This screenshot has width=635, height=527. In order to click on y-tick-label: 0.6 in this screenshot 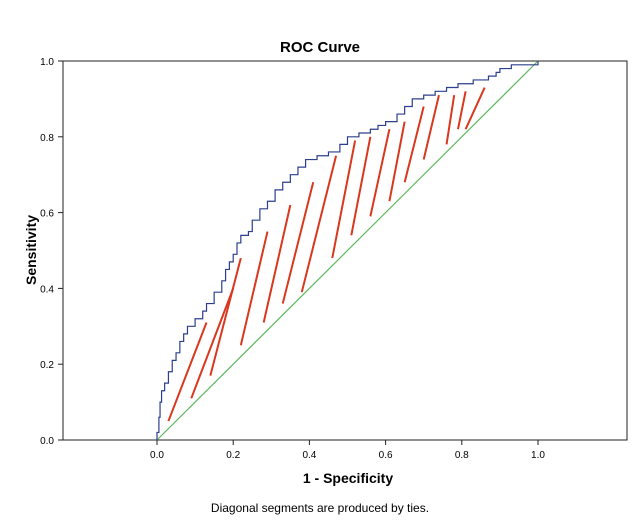, I will do `click(47, 214)`.